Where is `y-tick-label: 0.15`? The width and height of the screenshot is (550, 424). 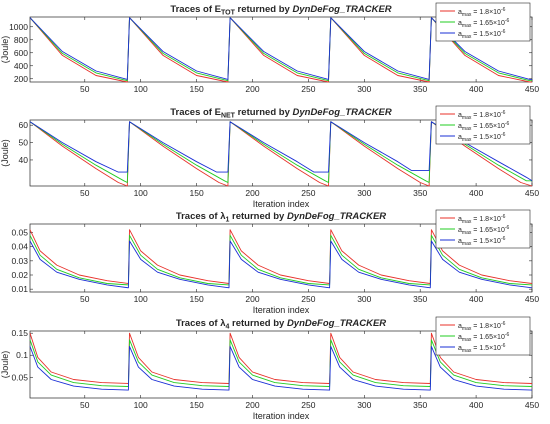
y-tick-label: 0.15 is located at coordinates (19, 333).